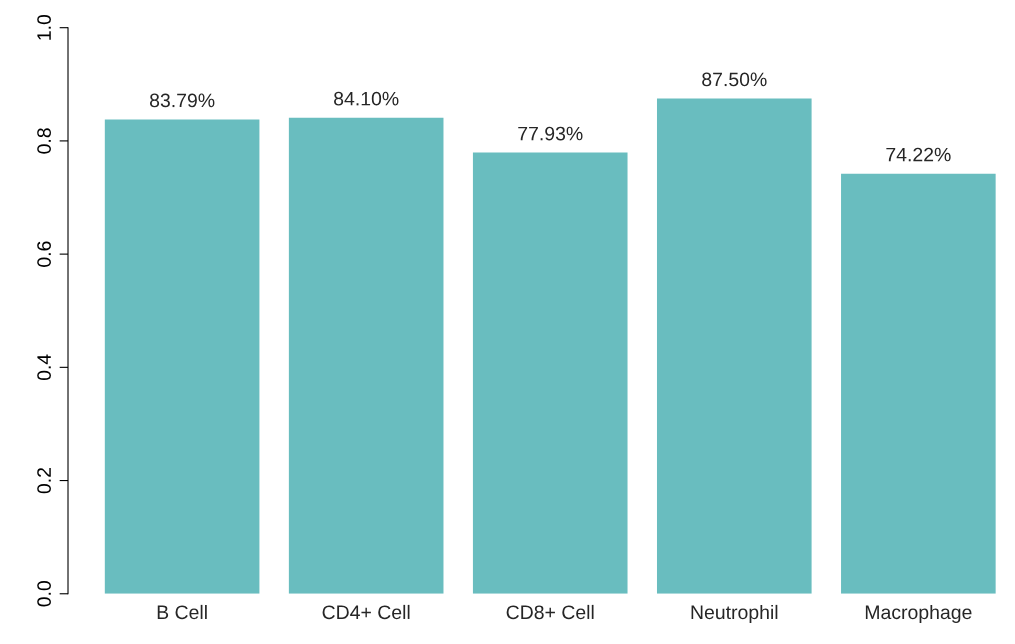 The image size is (1015, 644). What do you see at coordinates (366, 612) in the screenshot?
I see `x-tick-label: CD4+ Cell` at bounding box center [366, 612].